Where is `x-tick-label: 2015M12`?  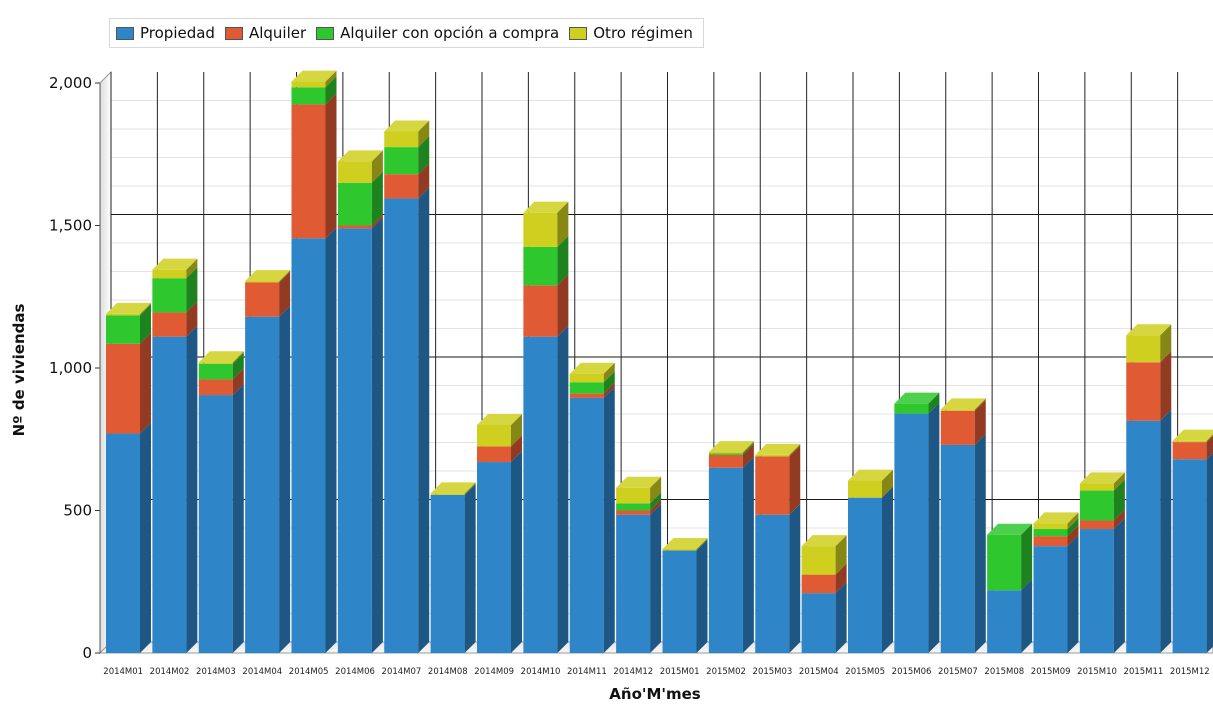
x-tick-label: 2015M12 is located at coordinates (1190, 672).